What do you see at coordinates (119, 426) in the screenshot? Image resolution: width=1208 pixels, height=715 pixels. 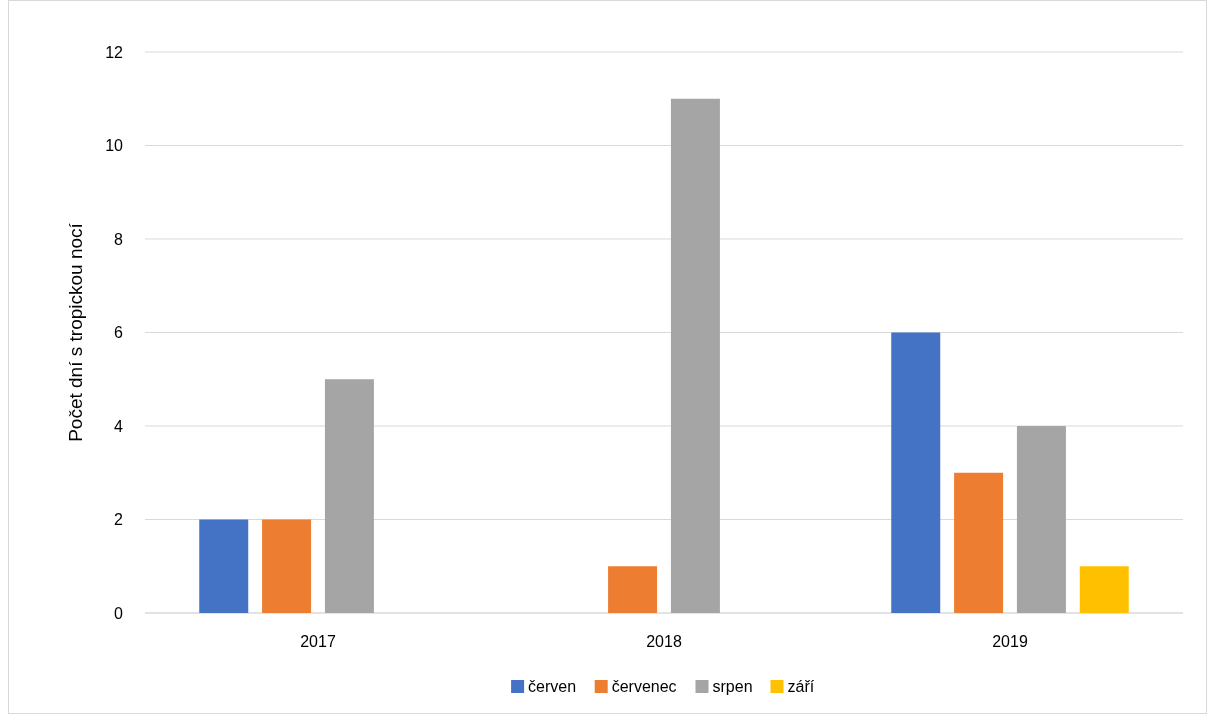 I see `y-tick-label: 4` at bounding box center [119, 426].